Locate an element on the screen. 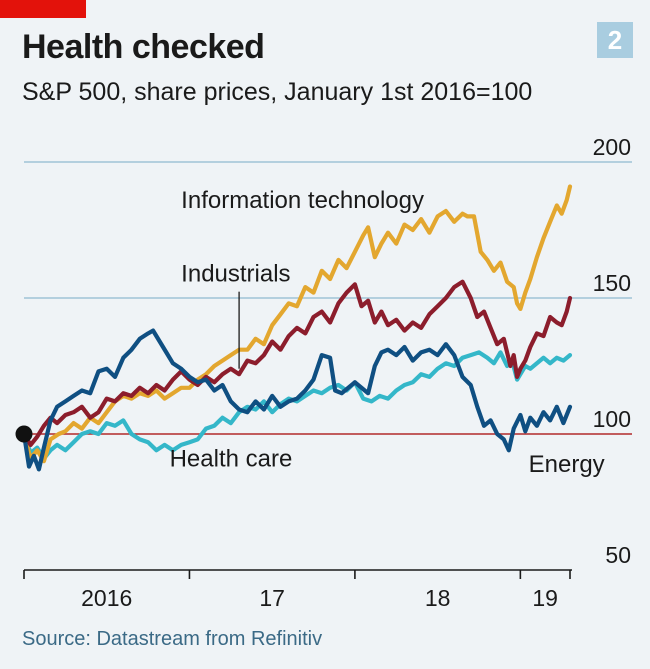 Image resolution: width=650 pixels, height=669 pixels. chart-title: Health checked is located at coordinates (143, 47).